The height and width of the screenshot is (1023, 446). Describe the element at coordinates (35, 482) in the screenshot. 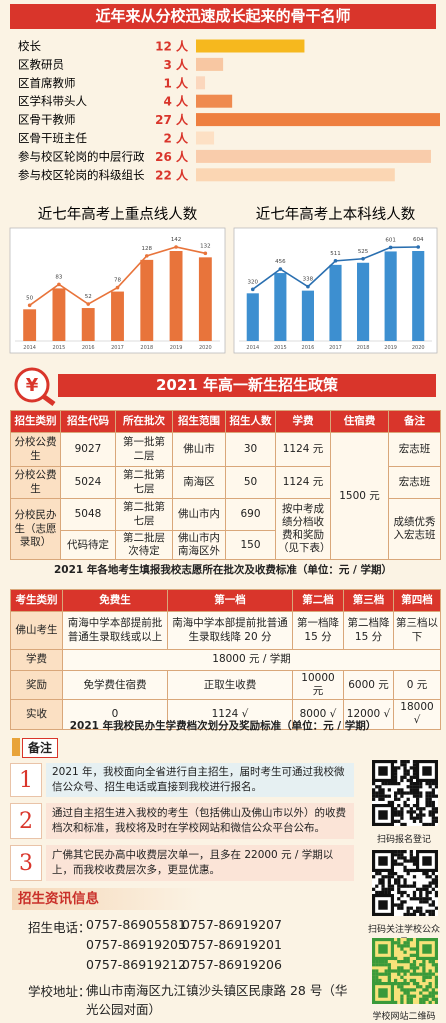

I see `cell: 分校公费生` at that location.